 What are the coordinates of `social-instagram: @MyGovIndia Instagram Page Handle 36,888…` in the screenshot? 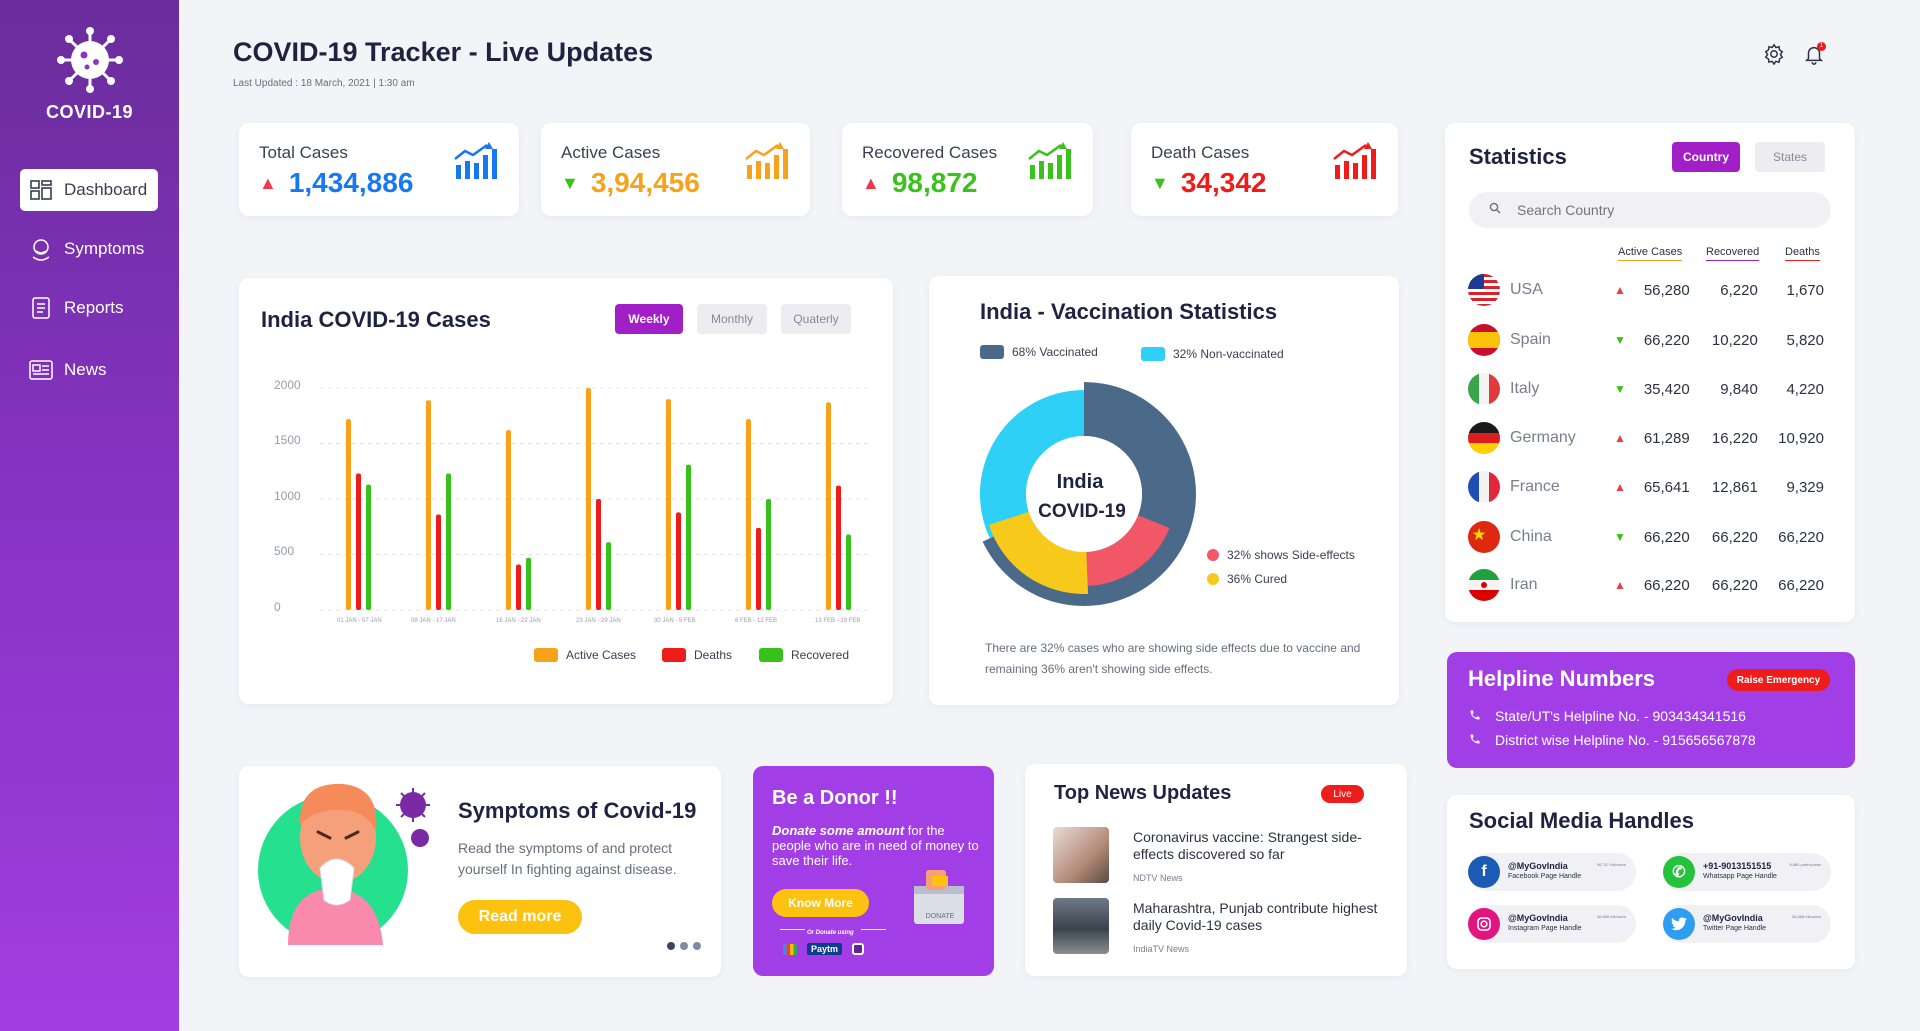 It's located at (1552, 924).